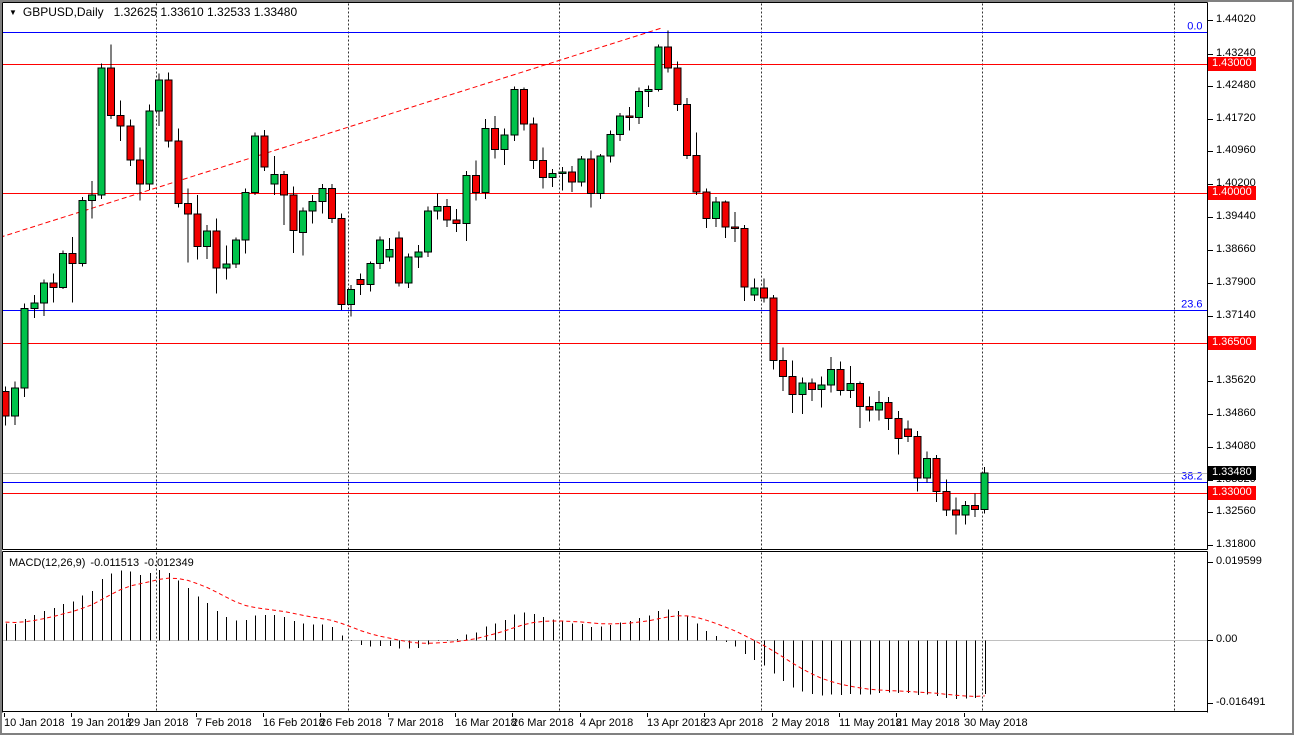 The width and height of the screenshot is (1294, 735). Describe the element at coordinates (47, 563) in the screenshot. I see `macd-name: MACD(12,26,9)` at that location.